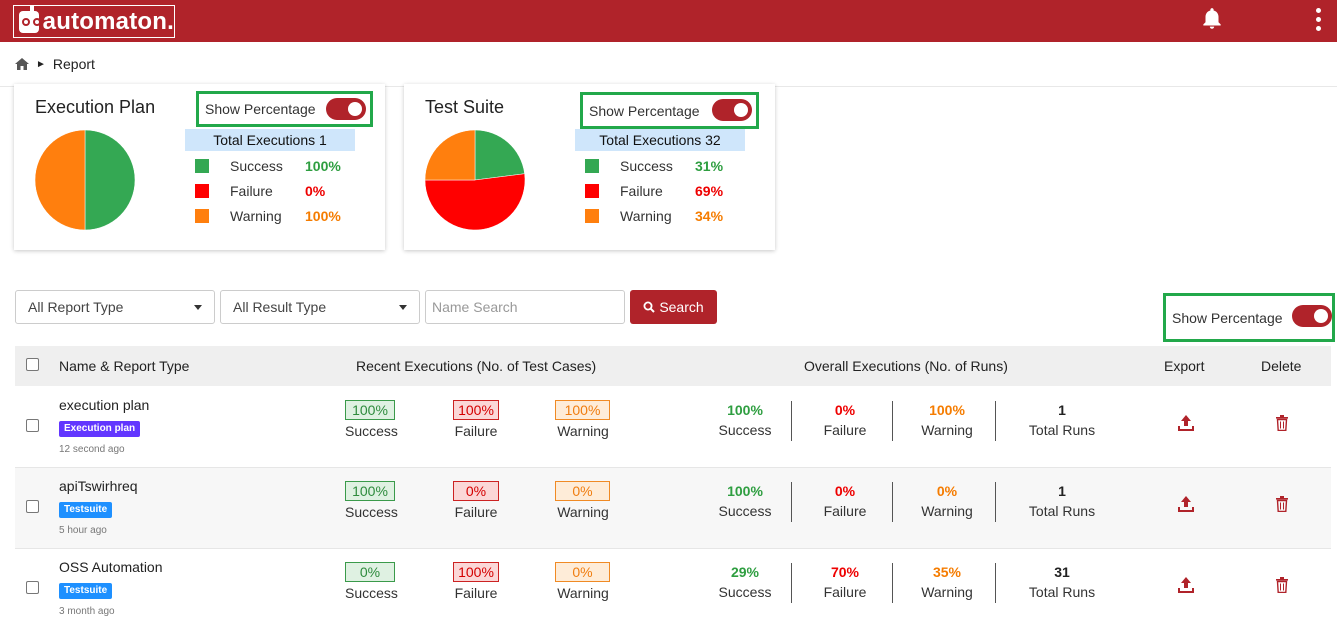 The height and width of the screenshot is (629, 1337). Describe the element at coordinates (83, 530) in the screenshot. I see `report-time: 5 hour ago` at that location.